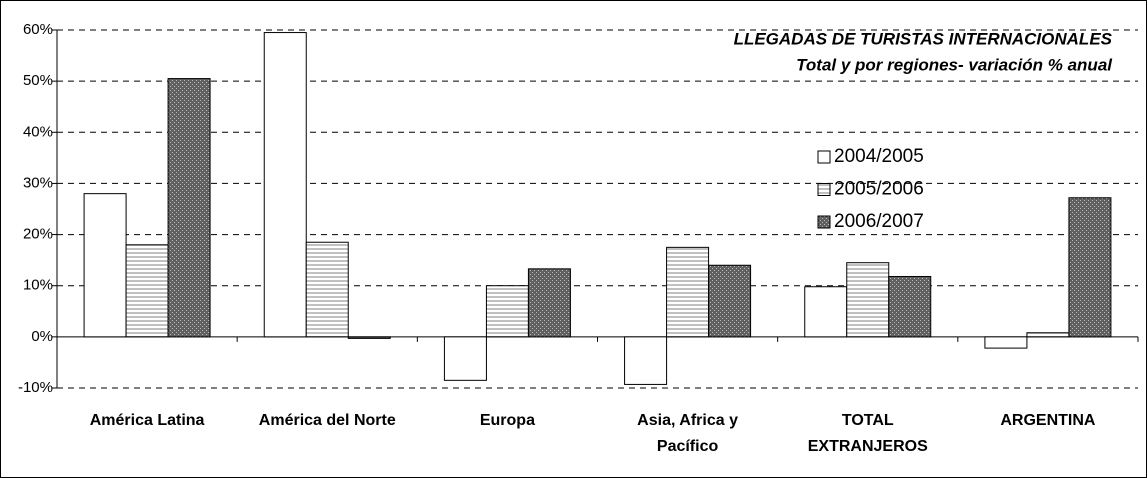 The image size is (1148, 478). I want to click on legend-label: 2004/2005, so click(879, 156).